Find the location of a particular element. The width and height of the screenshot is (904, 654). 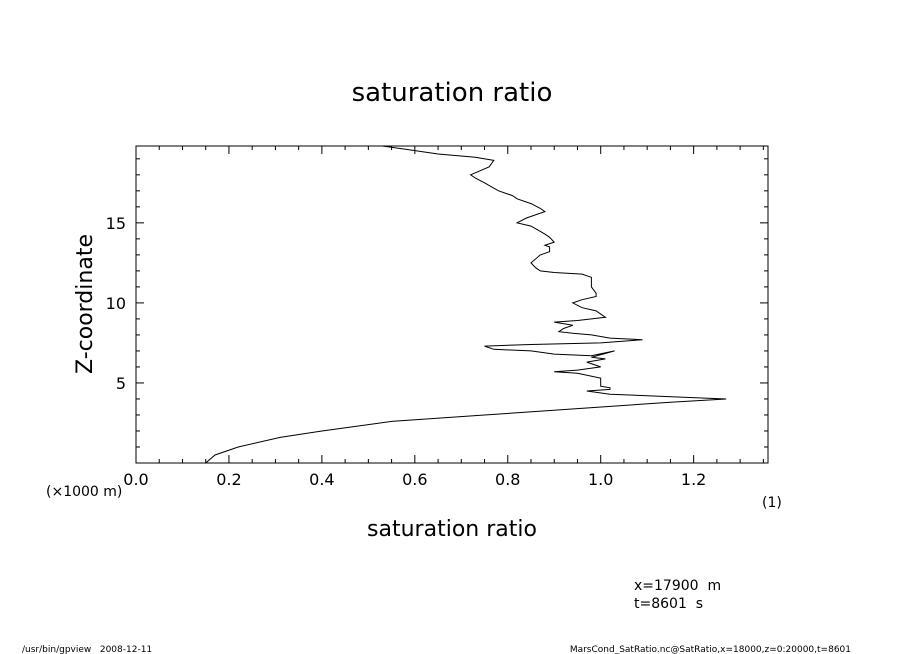

info-time: t=8601 s is located at coordinates (668, 604).